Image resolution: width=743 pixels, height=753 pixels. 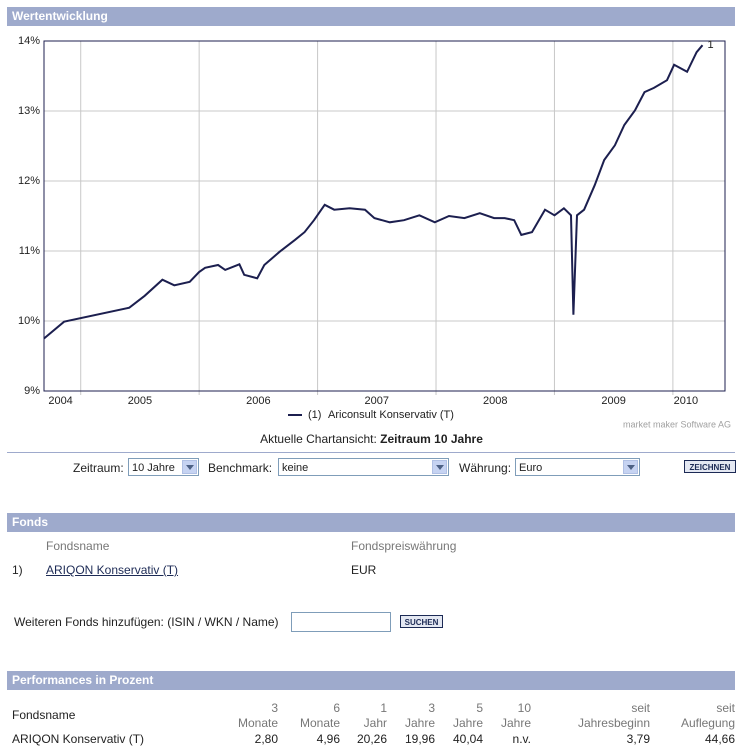 I want to click on fund-link: ARIQON Konservativ (T), so click(x=112, y=570).